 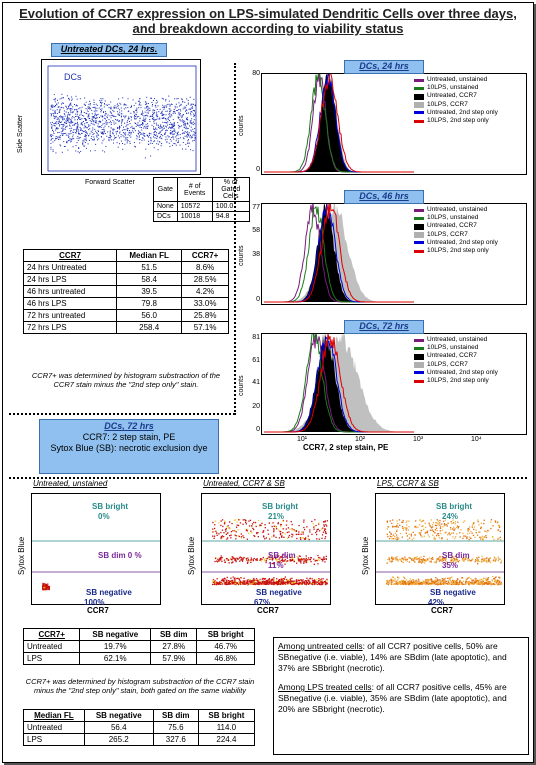 What do you see at coordinates (149, 291) in the screenshot?
I see `table-cell: 39.5` at bounding box center [149, 291].